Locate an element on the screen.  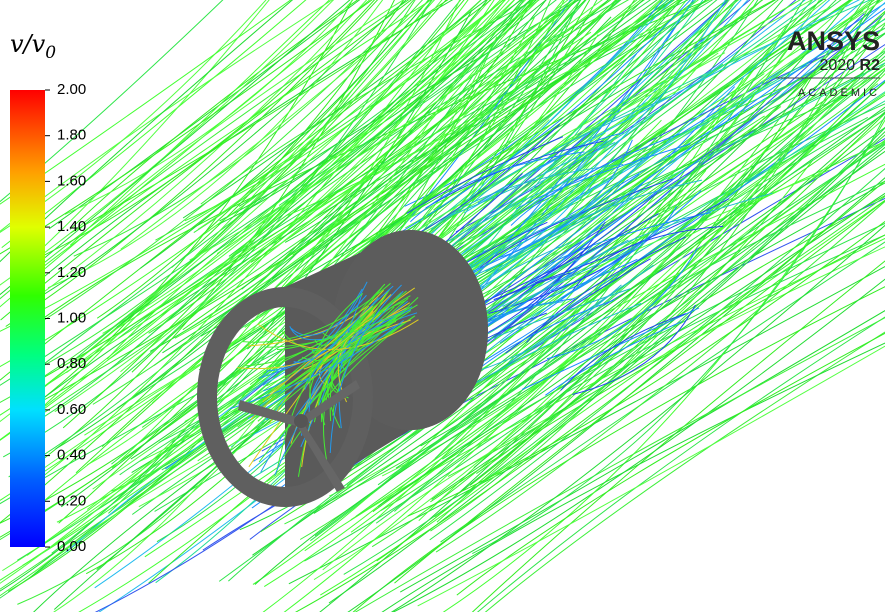
turbine-duct is located at coordinates (342, 368).